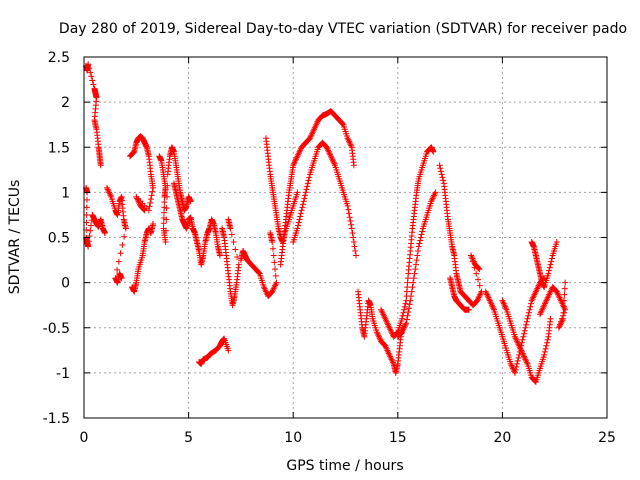 Image resolution: width=640 pixels, height=480 pixels. Describe the element at coordinates (56, 329) in the screenshot. I see `y-tick-label: -0.5` at that location.